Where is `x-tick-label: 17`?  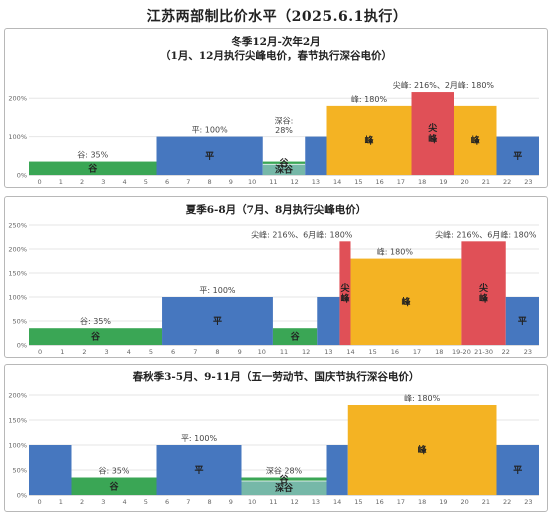 x-tick-label: 17 is located at coordinates (417, 352).